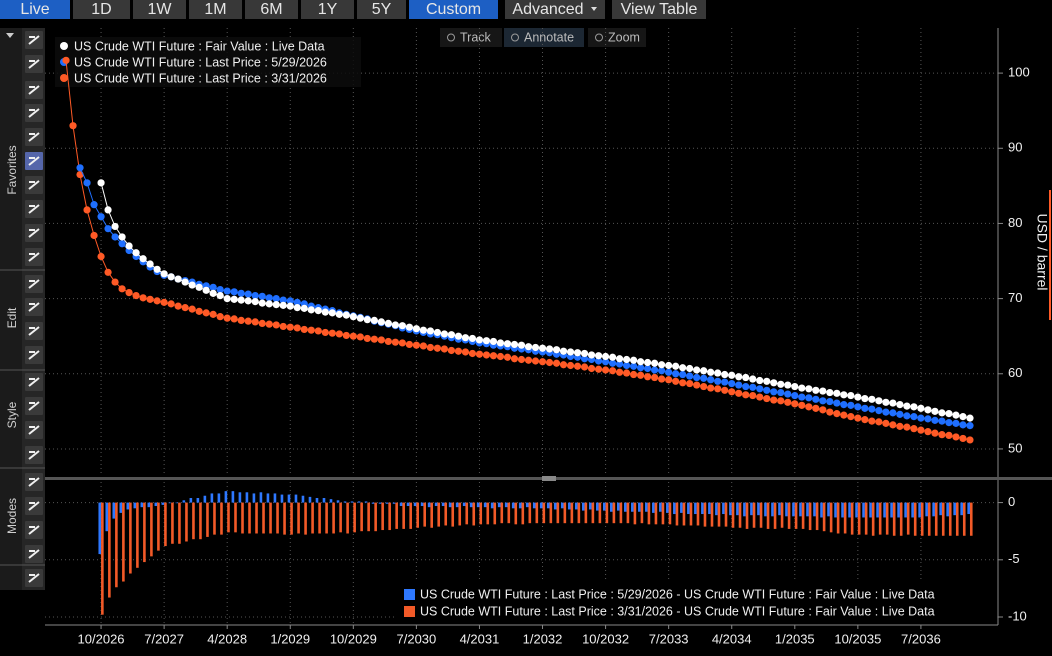 The height and width of the screenshot is (656, 1052). What do you see at coordinates (1015, 222) in the screenshot?
I see `y-tick-label: 80` at bounding box center [1015, 222].